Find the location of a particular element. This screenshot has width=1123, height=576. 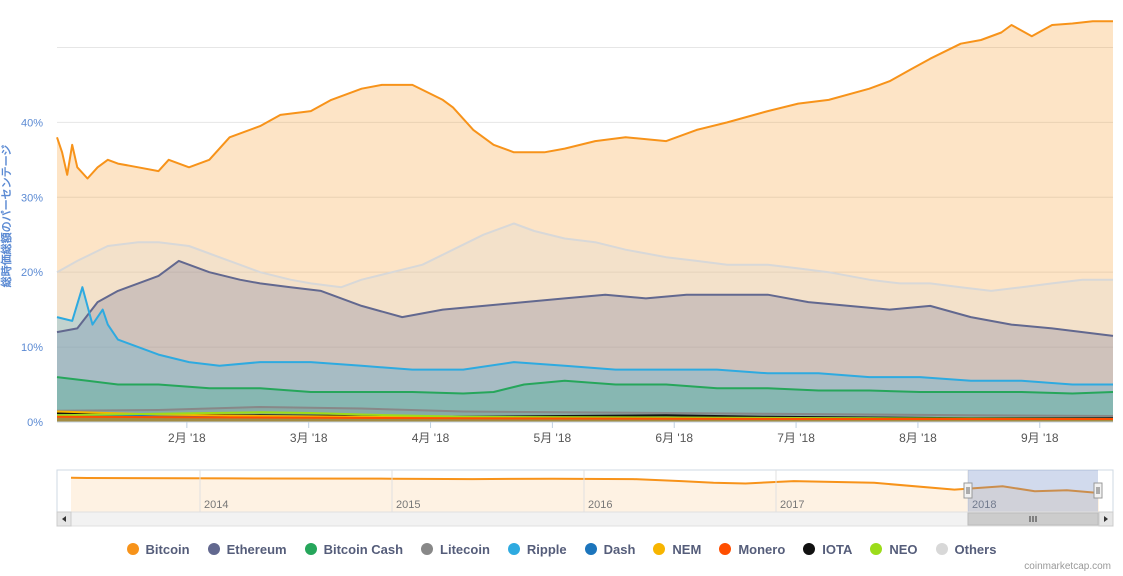

navigator-frame is located at coordinates (585, 491).